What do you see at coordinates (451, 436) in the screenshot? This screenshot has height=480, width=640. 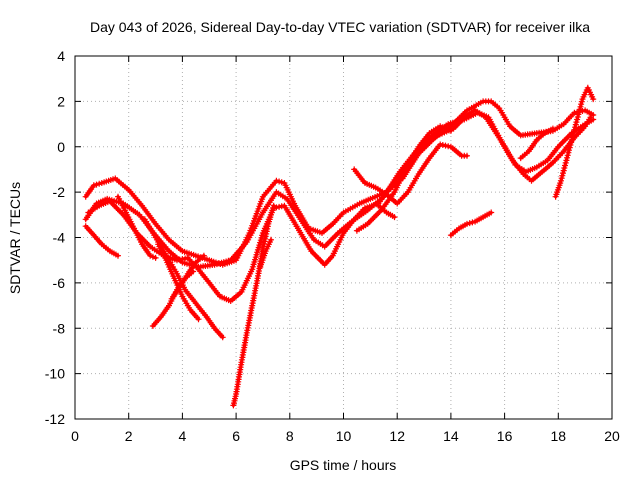 I see `x-tick-label: 14` at bounding box center [451, 436].